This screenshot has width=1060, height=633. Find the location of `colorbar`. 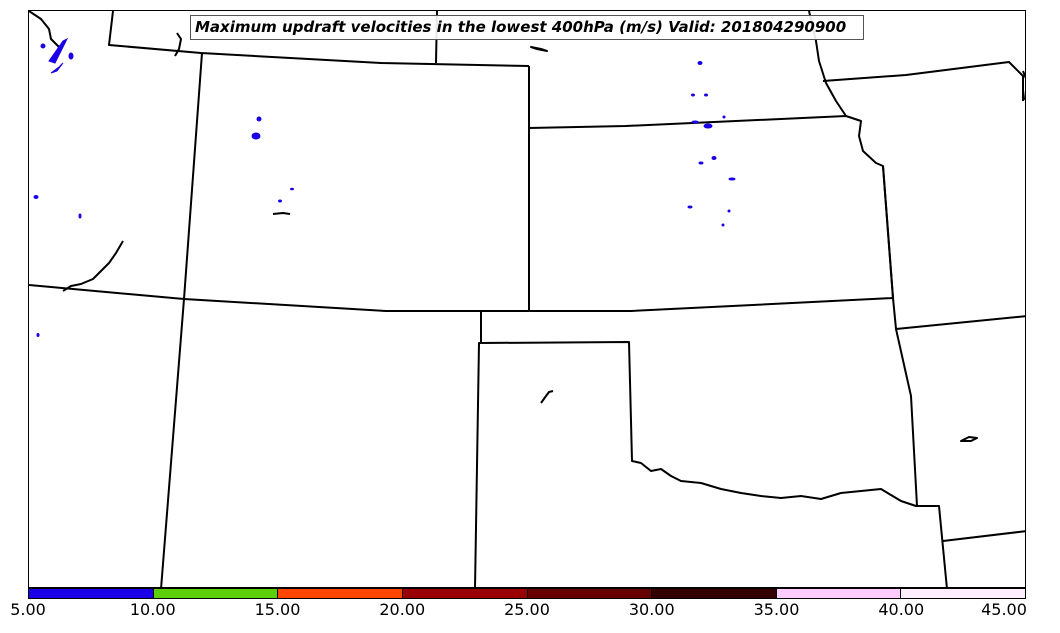

colorbar is located at coordinates (527, 593).